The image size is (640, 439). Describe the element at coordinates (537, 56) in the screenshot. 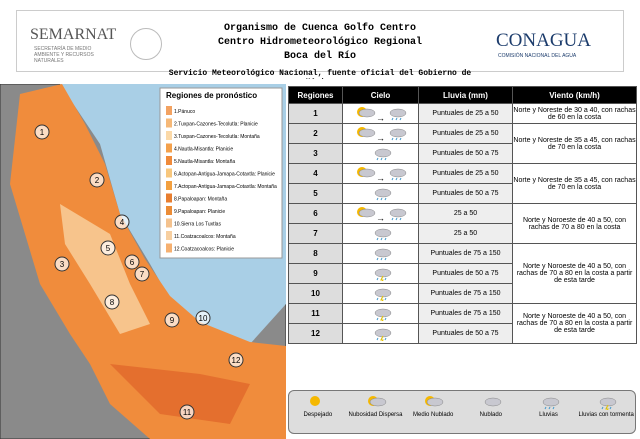

I see `conagua-subtitle: COMISIÓN NACIONAL DEL AGUA` at that location.